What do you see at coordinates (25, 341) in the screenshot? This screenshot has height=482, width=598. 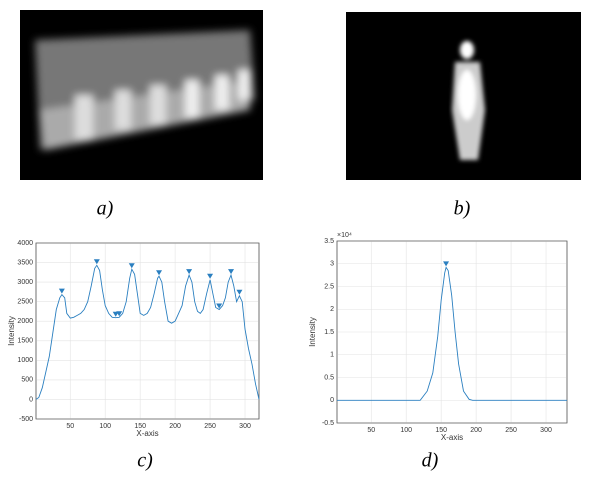 I see `y-tick-label: 1500` at bounding box center [25, 341].